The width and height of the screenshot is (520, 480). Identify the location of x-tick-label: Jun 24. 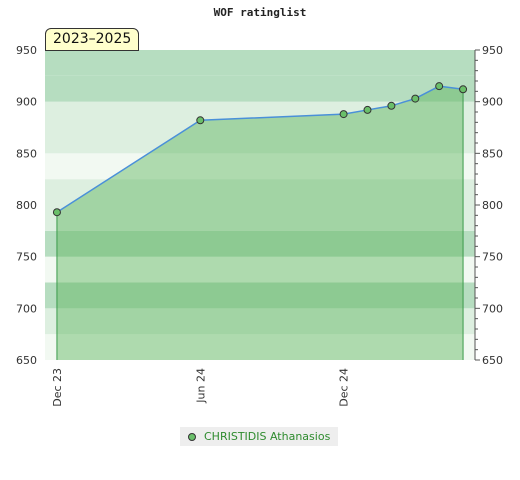
(200, 386).